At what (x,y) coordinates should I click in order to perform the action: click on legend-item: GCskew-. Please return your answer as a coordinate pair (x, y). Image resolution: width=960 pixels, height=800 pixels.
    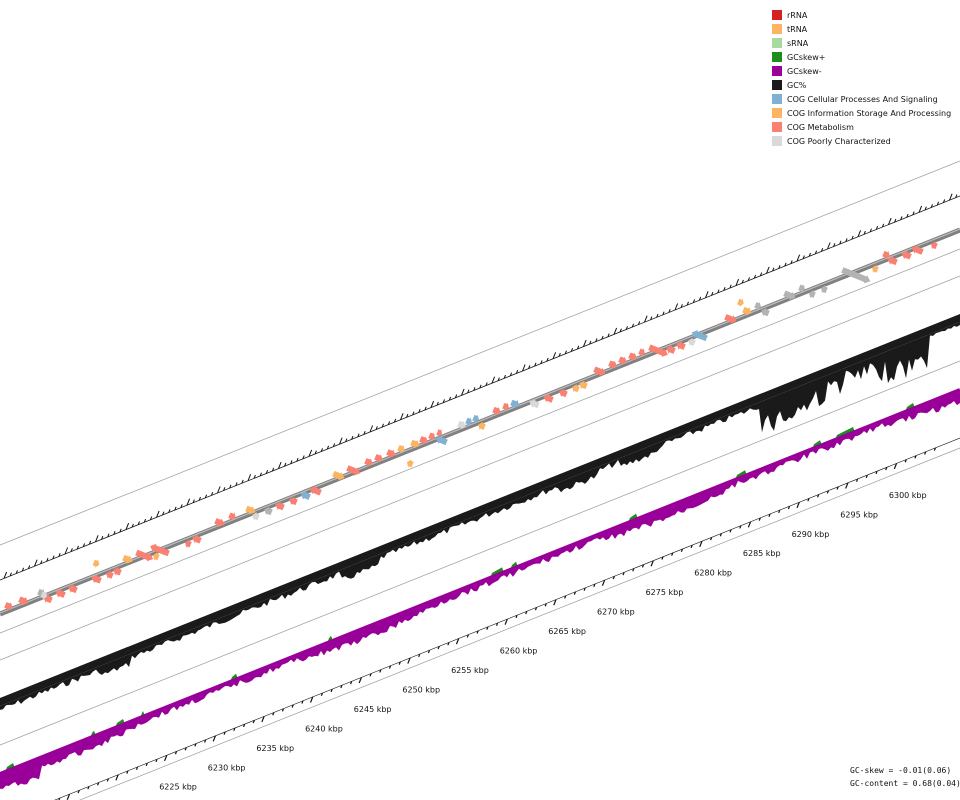
    Looking at the image, I should click on (861, 71).